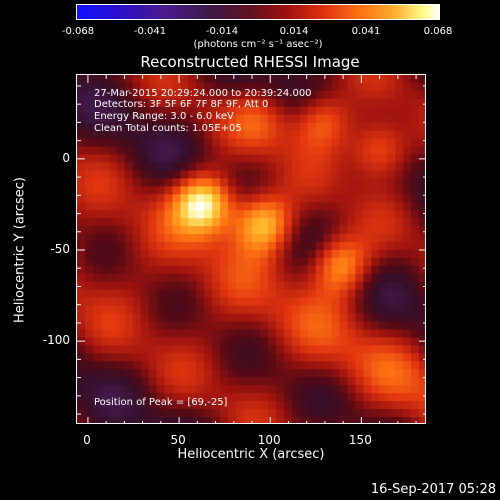  I want to click on detectors-annotation: Detectors: 3F 5F 6F 7F 8F 9F, Att 0, so click(181, 104).